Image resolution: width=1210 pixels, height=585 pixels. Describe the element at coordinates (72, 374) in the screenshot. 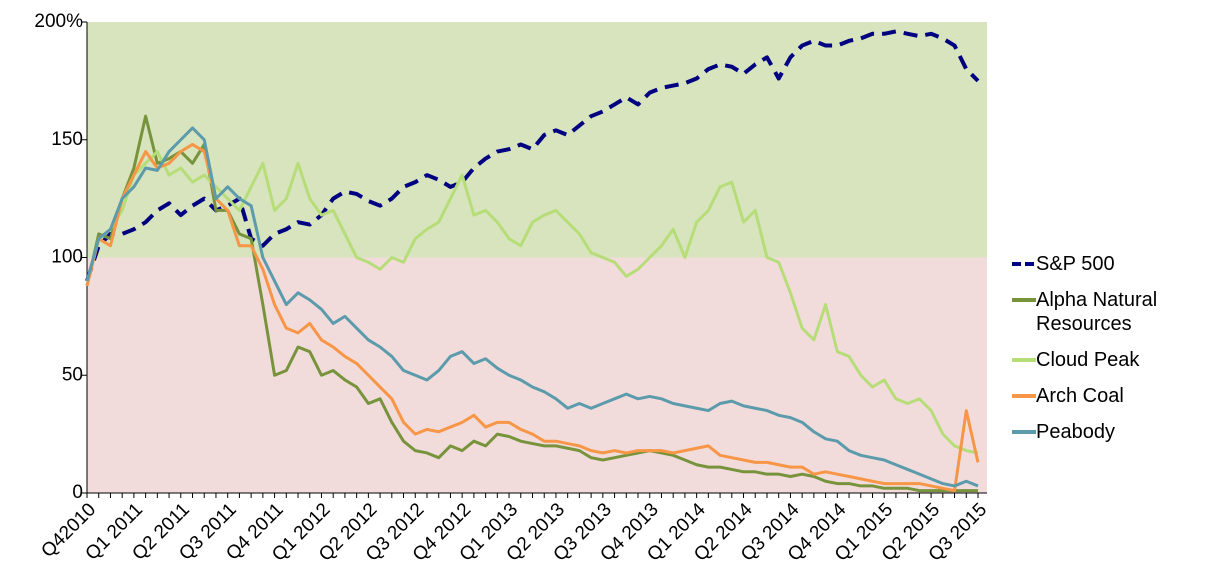

I see `y-tick-label: 50` at that location.